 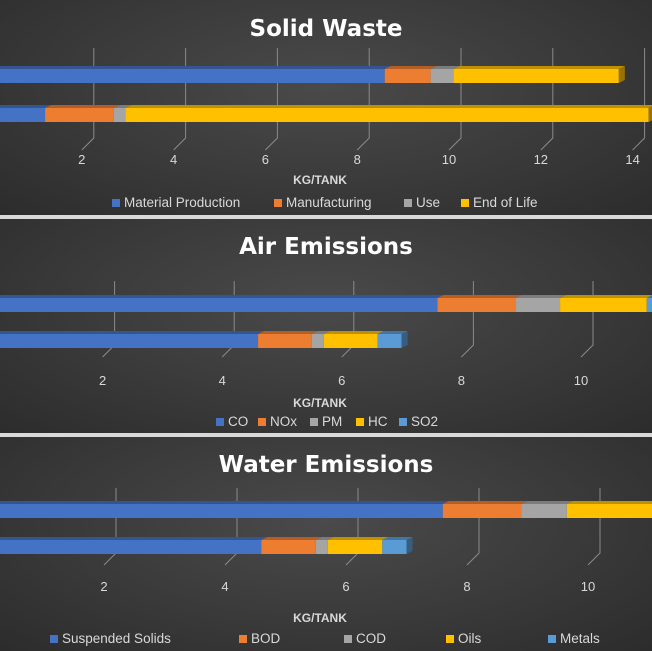 I want to click on tick-label: 8, so click(x=461, y=380).